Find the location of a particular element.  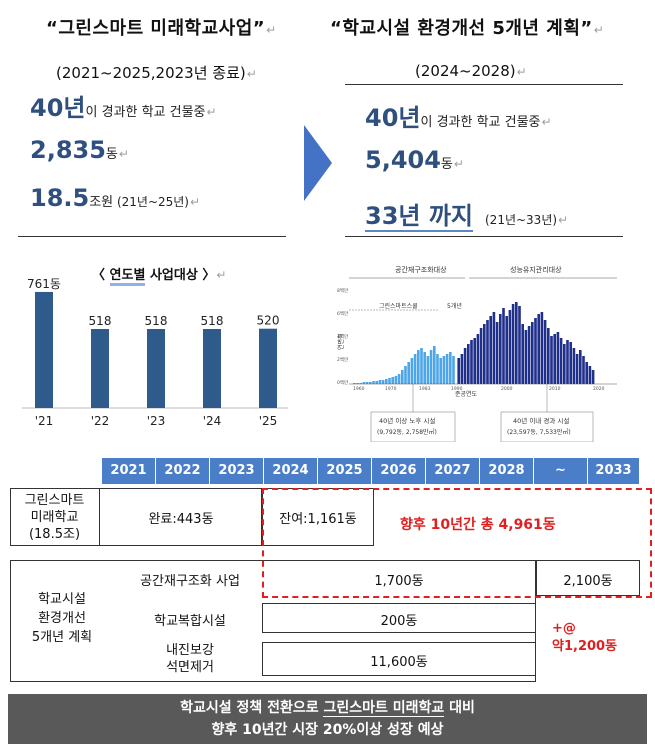

hist-x-axis-label: 준공연도 is located at coordinates (466, 394).